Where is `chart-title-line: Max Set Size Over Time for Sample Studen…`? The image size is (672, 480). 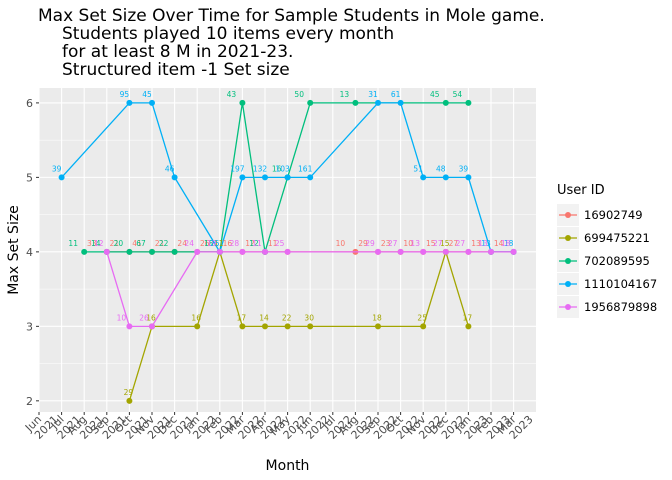 chart-title-line: Max Set Size Over Time for Sample Studen… is located at coordinates (291, 16).